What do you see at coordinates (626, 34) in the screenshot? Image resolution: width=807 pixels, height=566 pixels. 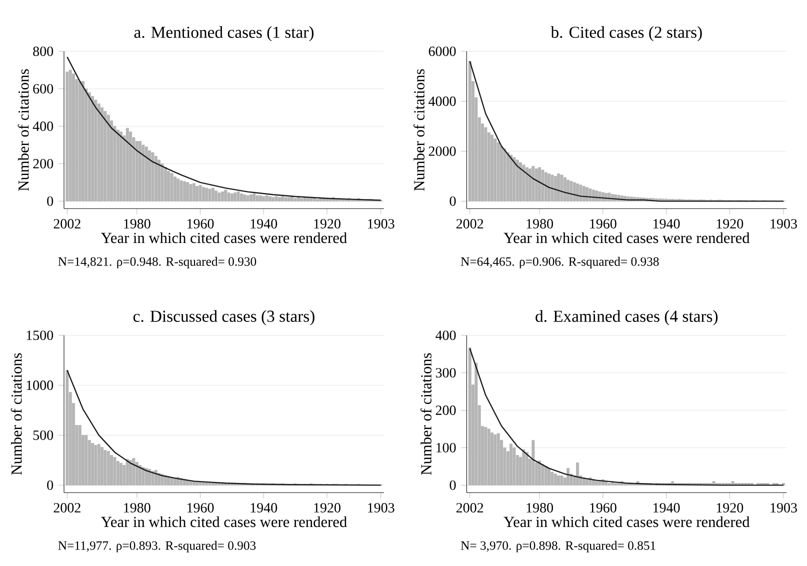 I see `chart-title: b. Cited cases (2 stars)` at bounding box center [626, 34].